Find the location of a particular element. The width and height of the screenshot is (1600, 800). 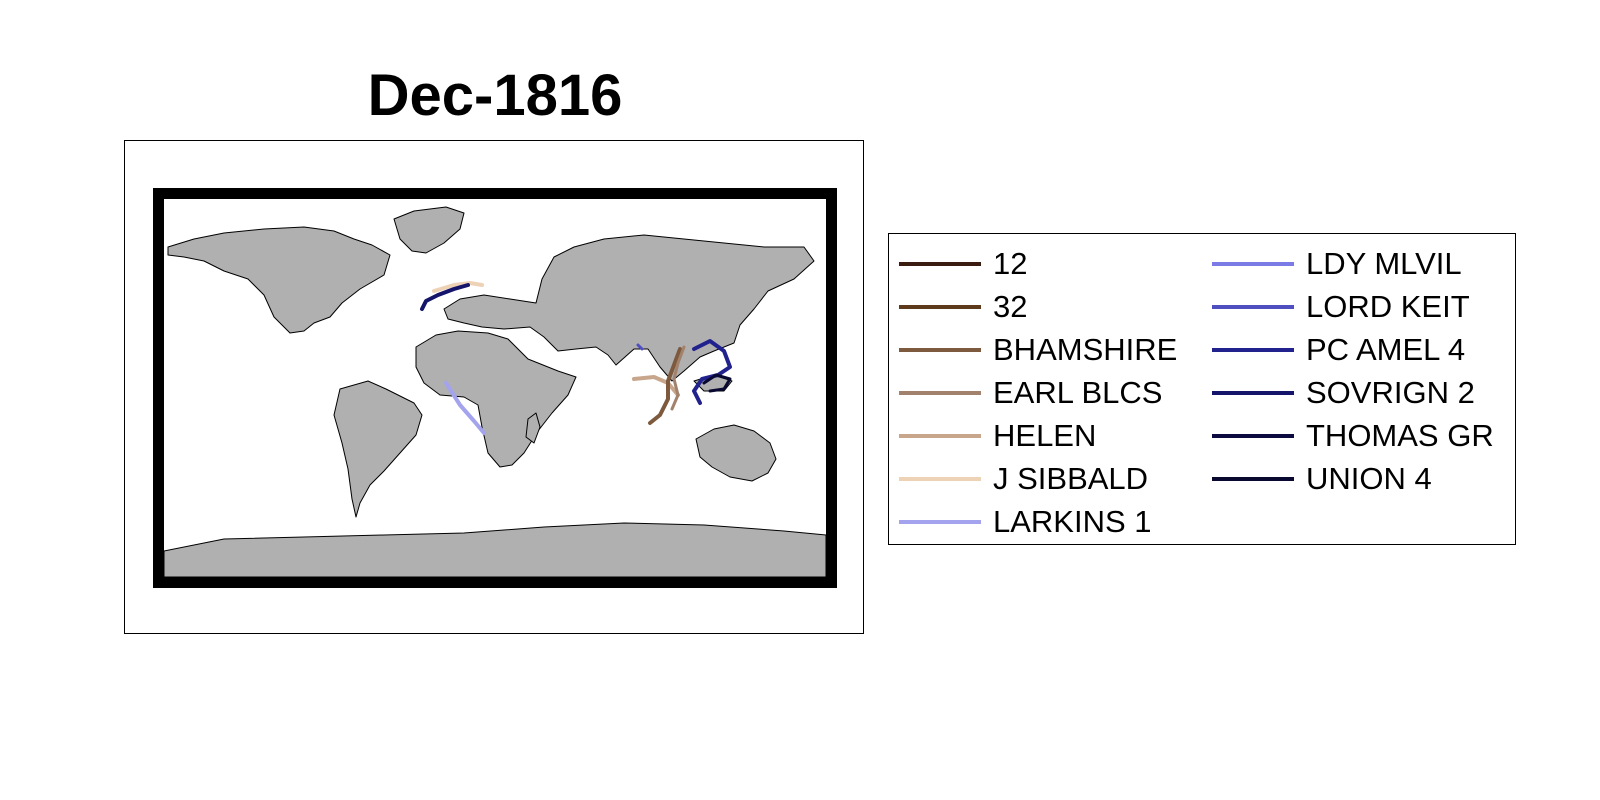

ship-tracks is located at coordinates (576, 358).